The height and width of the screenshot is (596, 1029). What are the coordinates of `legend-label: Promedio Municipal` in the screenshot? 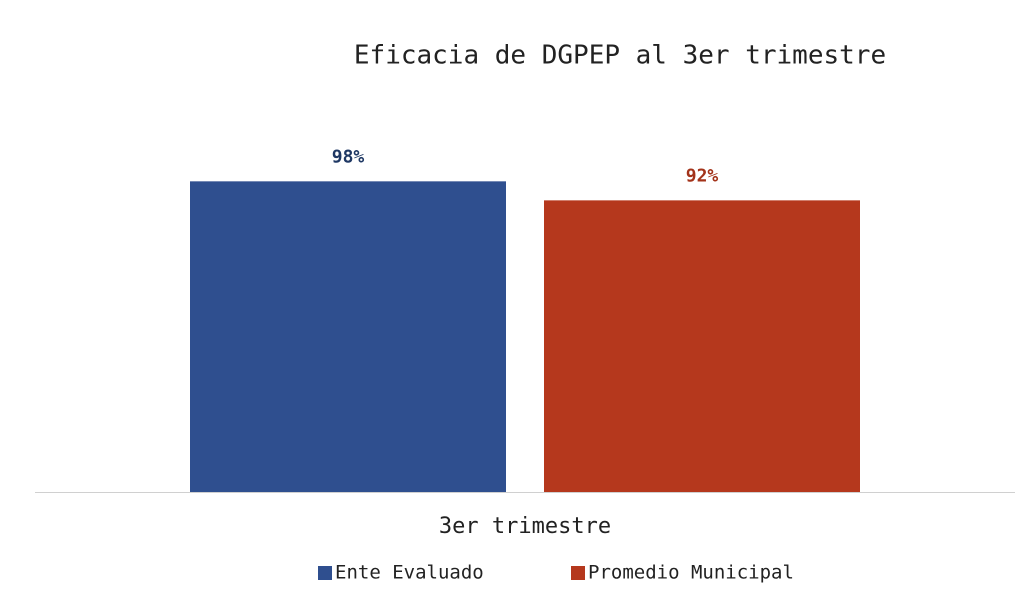 It's located at (691, 573).